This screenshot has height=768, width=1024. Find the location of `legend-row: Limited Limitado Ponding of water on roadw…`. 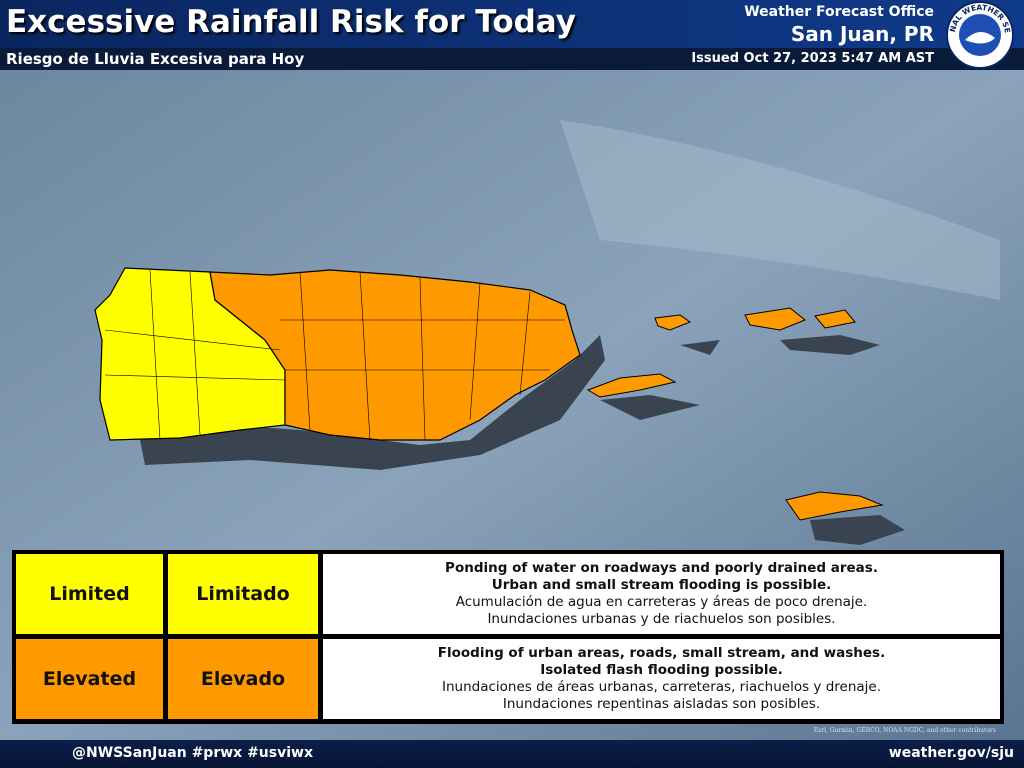

legend-row: Limited Limitado Ponding of water on roadw… is located at coordinates (508, 594).